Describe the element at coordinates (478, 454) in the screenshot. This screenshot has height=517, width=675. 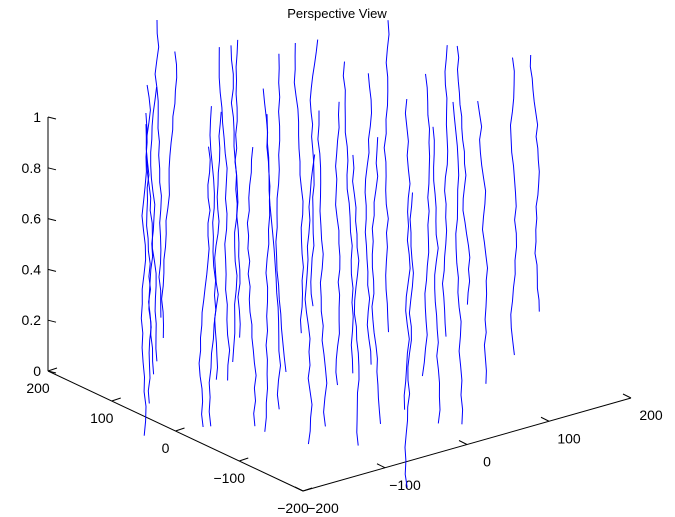
I see `x-ticks: −200 −100 0 100 200` at that location.